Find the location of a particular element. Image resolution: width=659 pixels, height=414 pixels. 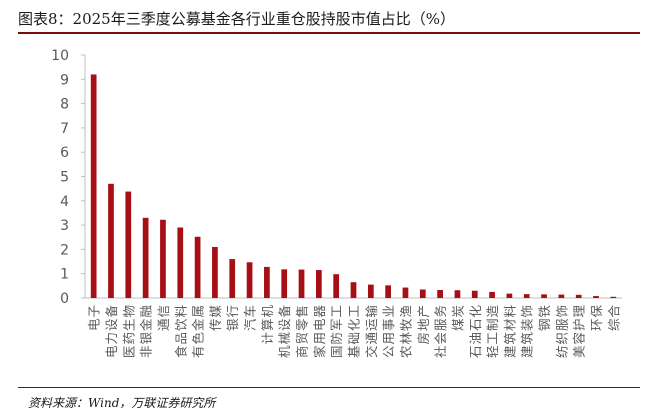

x-tick-label: 公用事业 is located at coordinates (388, 331).